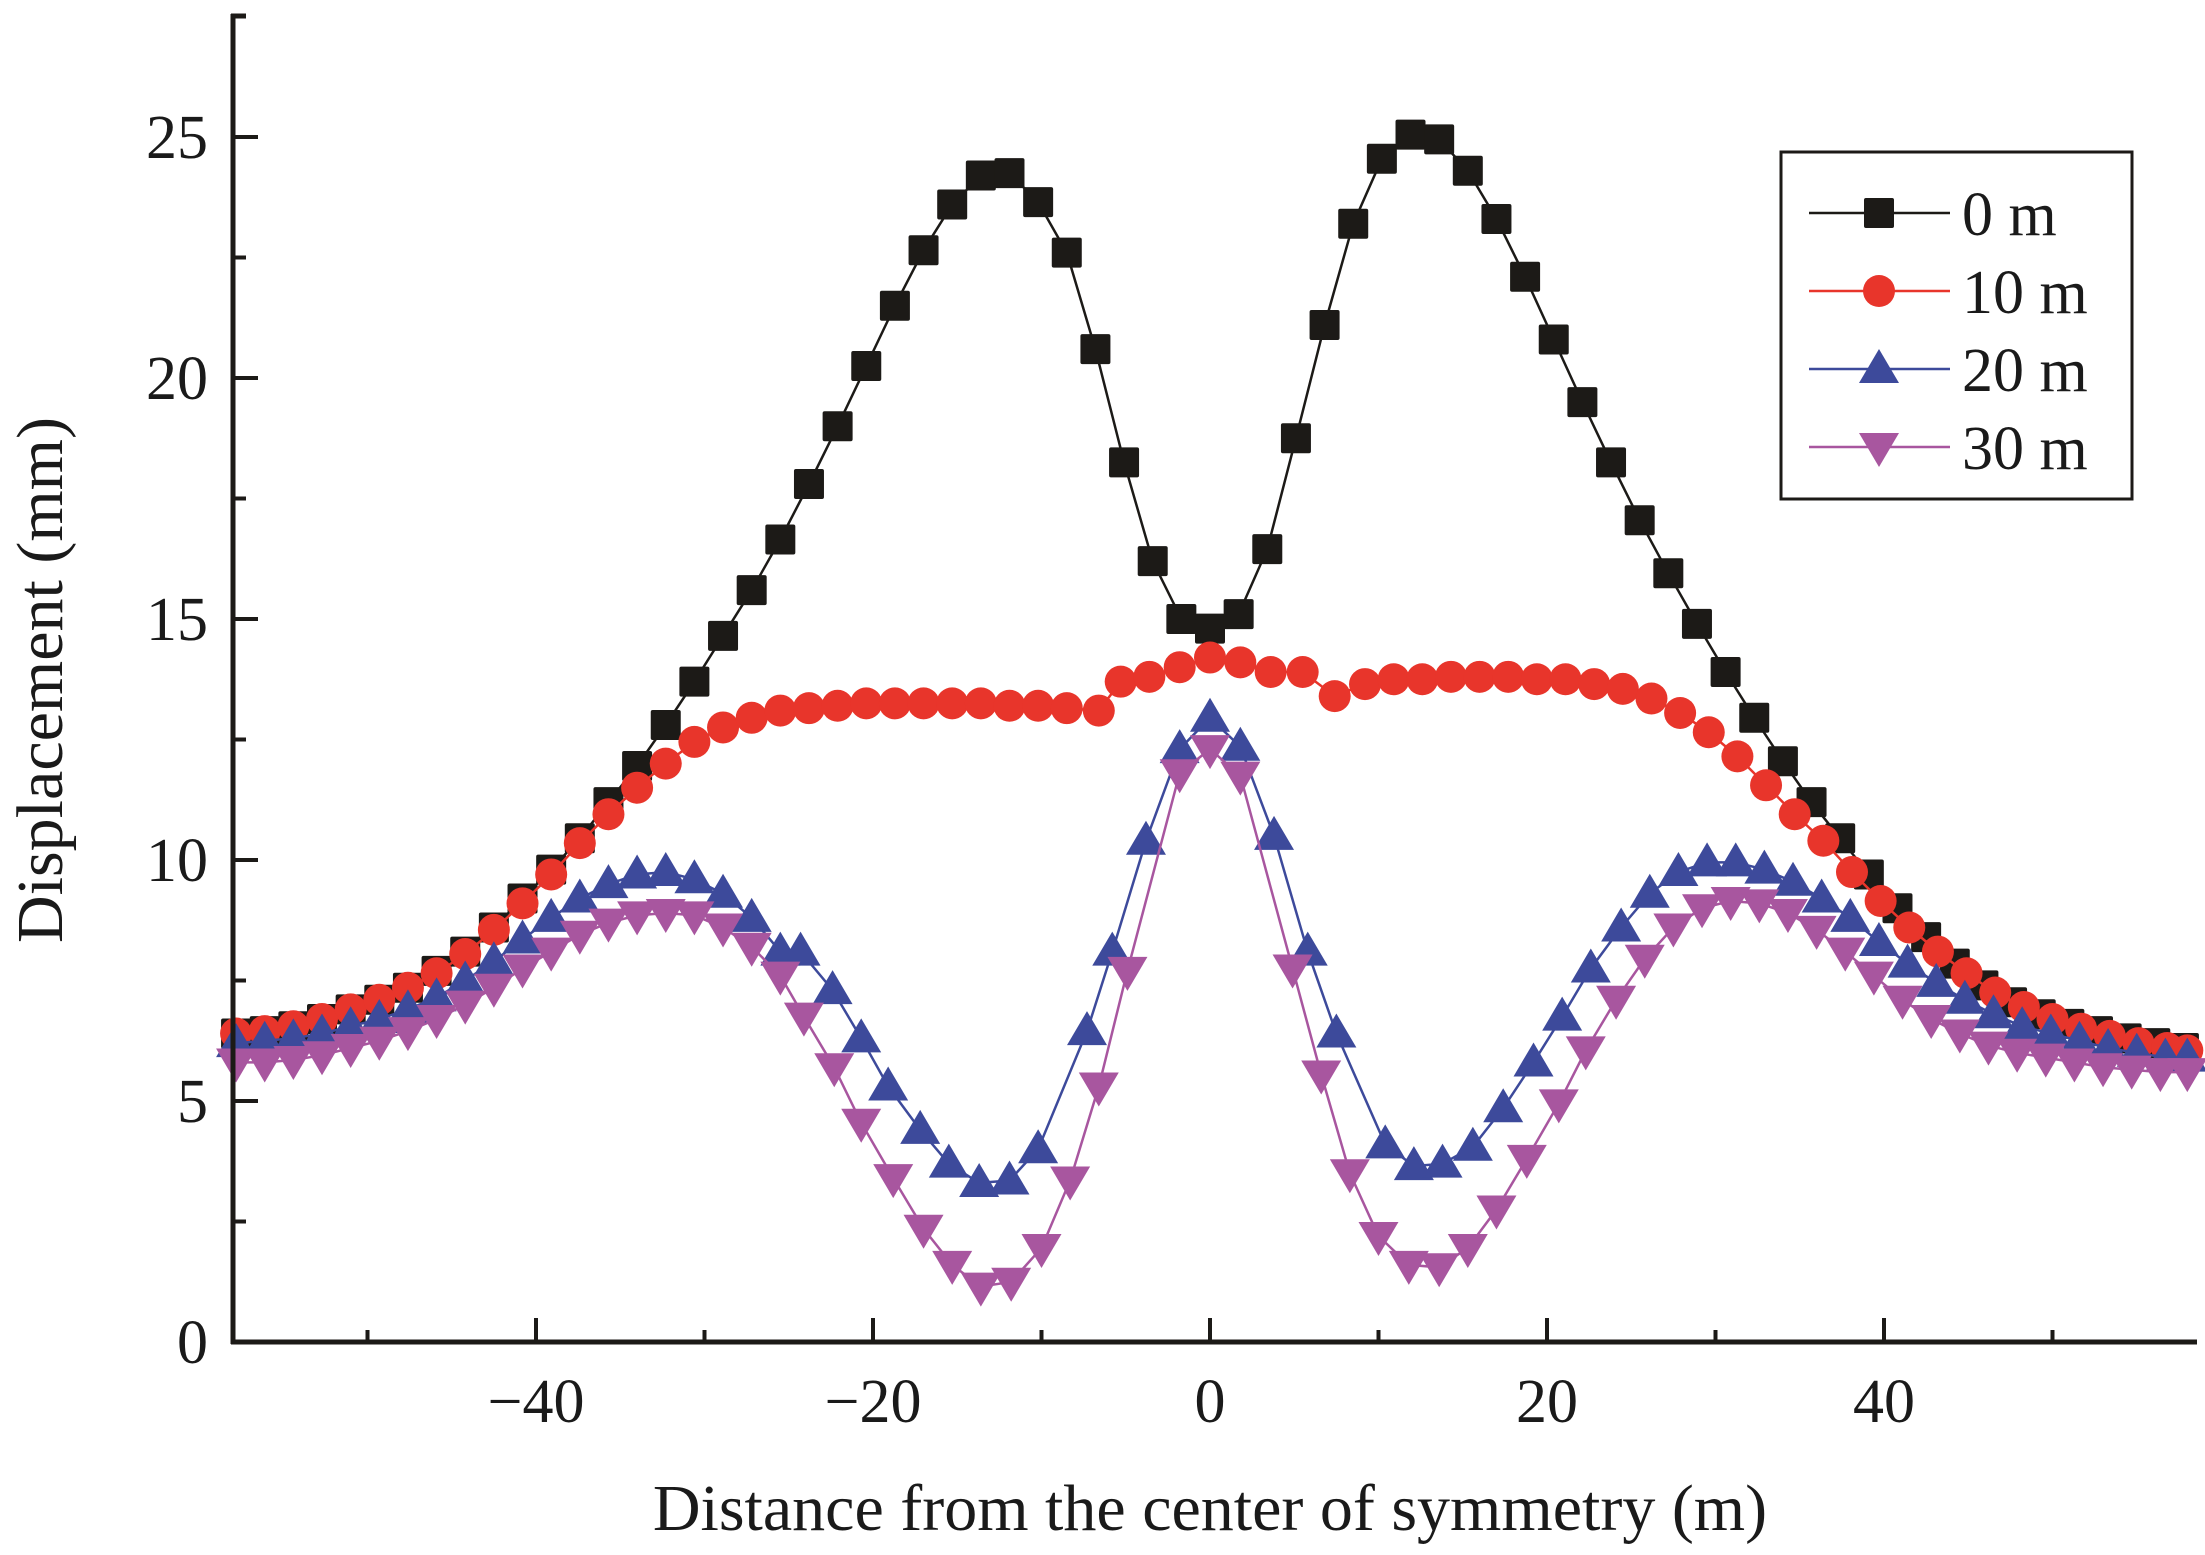 The width and height of the screenshot is (2205, 1555). Describe the element at coordinates (873, 1402) in the screenshot. I see `x-tick-label: −20` at that location.